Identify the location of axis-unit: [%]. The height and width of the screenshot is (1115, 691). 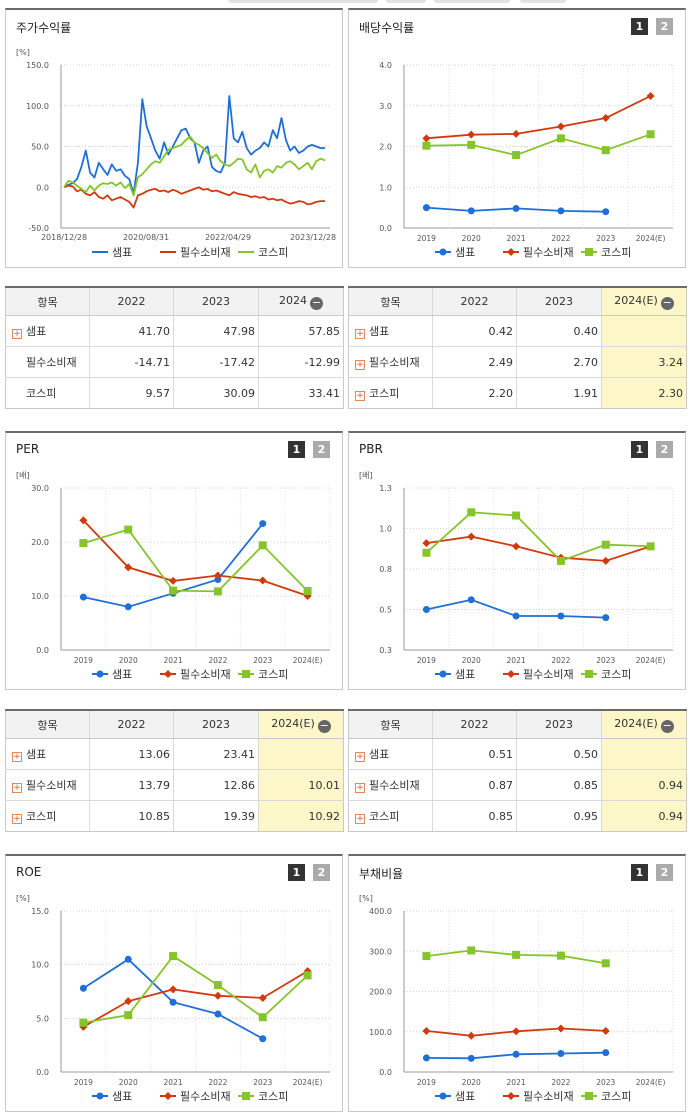
(23, 898).